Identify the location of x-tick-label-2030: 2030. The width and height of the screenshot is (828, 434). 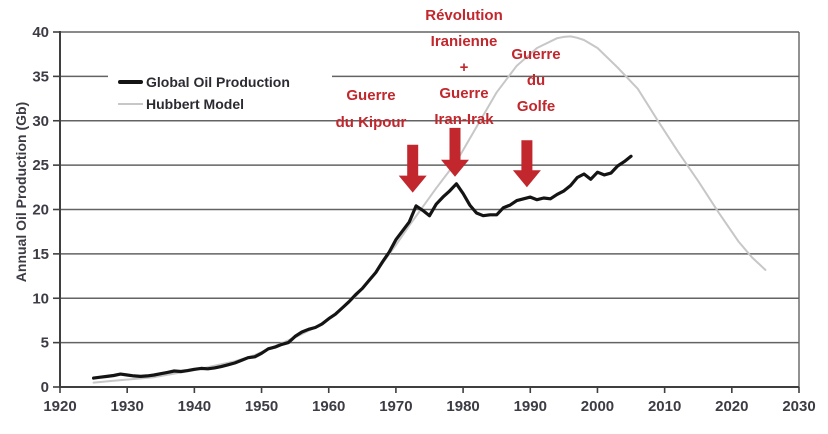
(798, 406).